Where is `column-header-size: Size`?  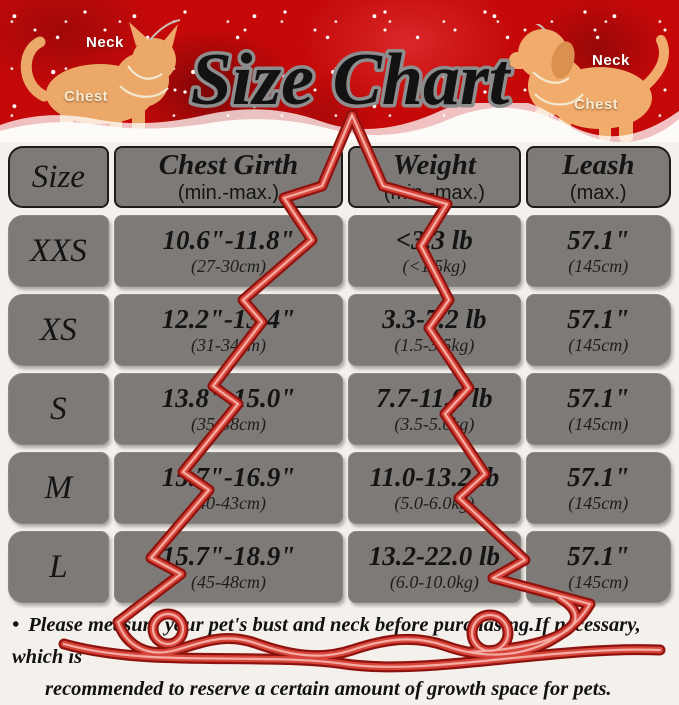
column-header-size: Size is located at coordinates (58, 177).